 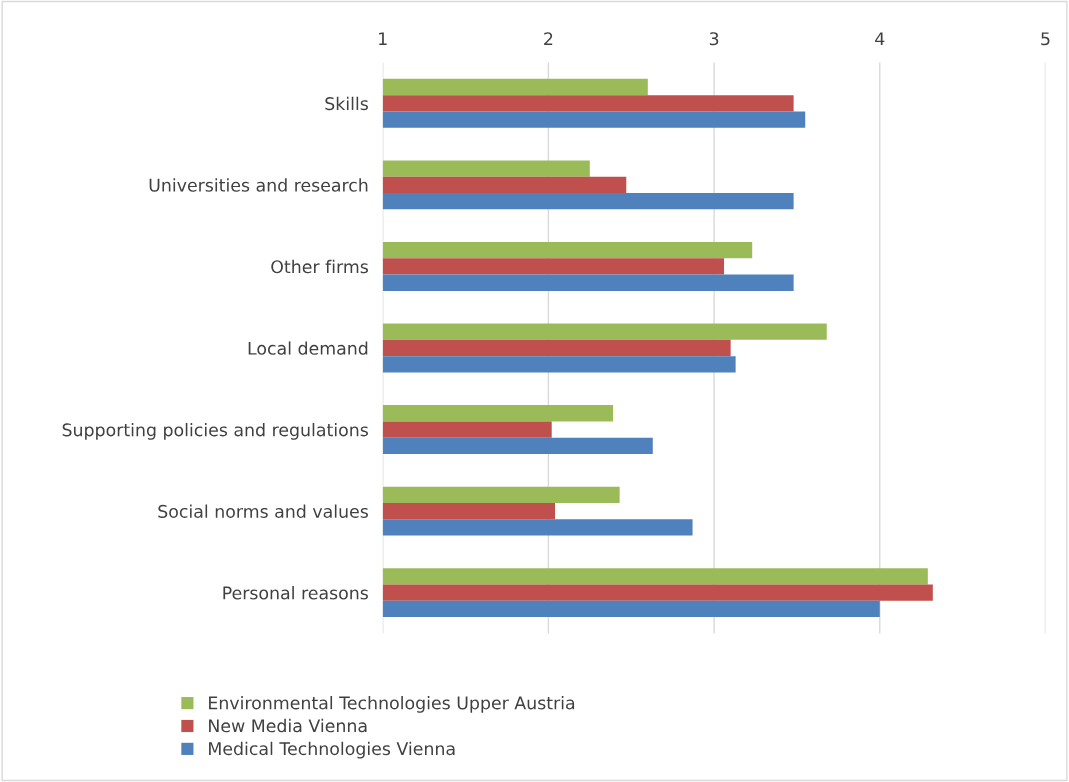 I want to click on legend-label: Medical Technologies Vienna, so click(x=332, y=750).